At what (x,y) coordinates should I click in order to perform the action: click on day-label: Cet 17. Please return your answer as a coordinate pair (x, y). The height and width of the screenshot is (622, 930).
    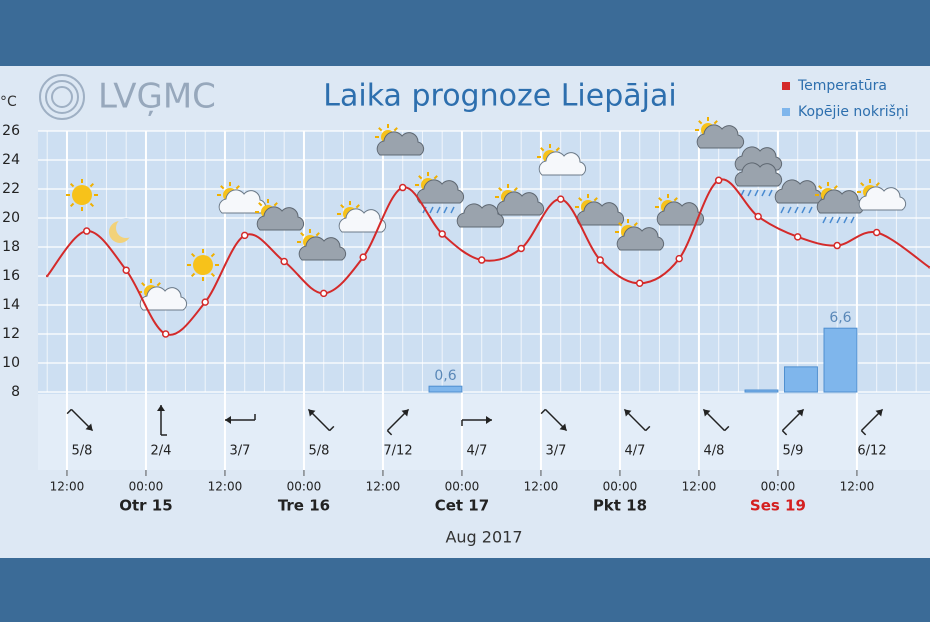
    Looking at the image, I should click on (462, 506).